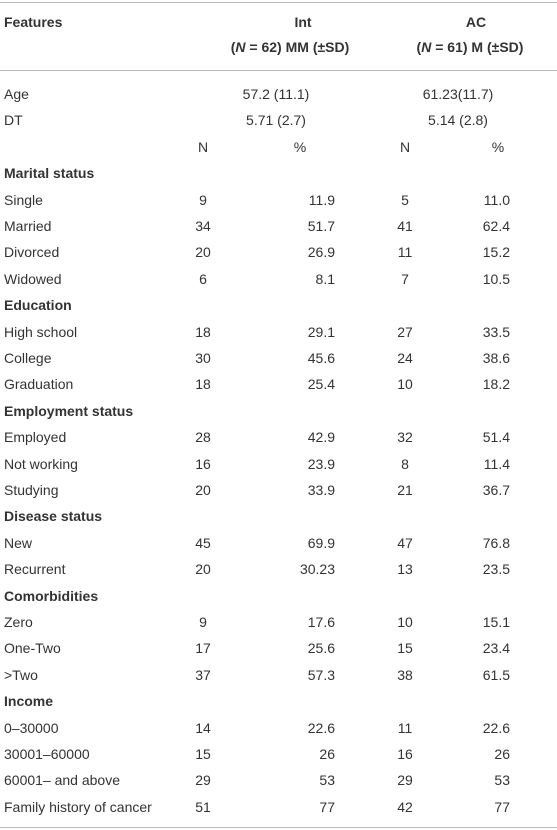  I want to click on cell: 11.9, so click(321, 199).